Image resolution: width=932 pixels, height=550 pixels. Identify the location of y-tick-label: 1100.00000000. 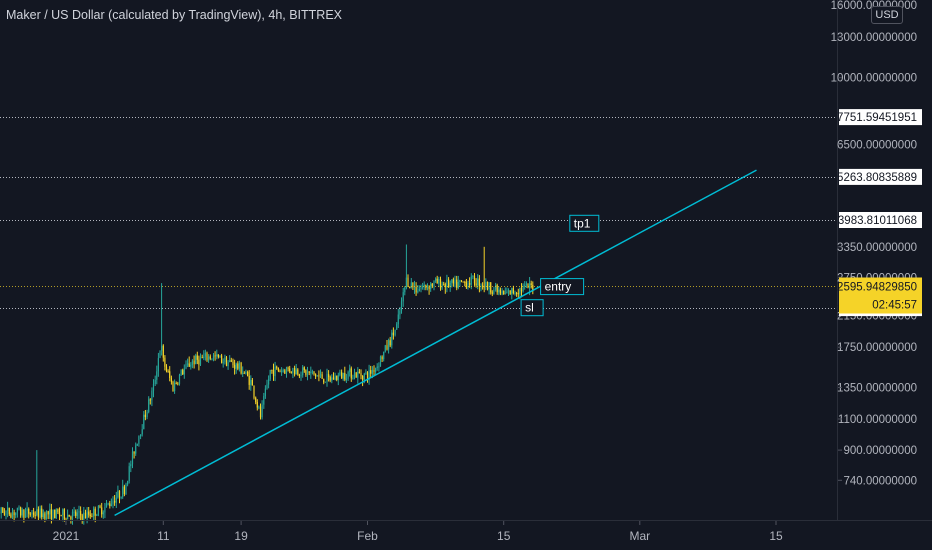
(877, 420).